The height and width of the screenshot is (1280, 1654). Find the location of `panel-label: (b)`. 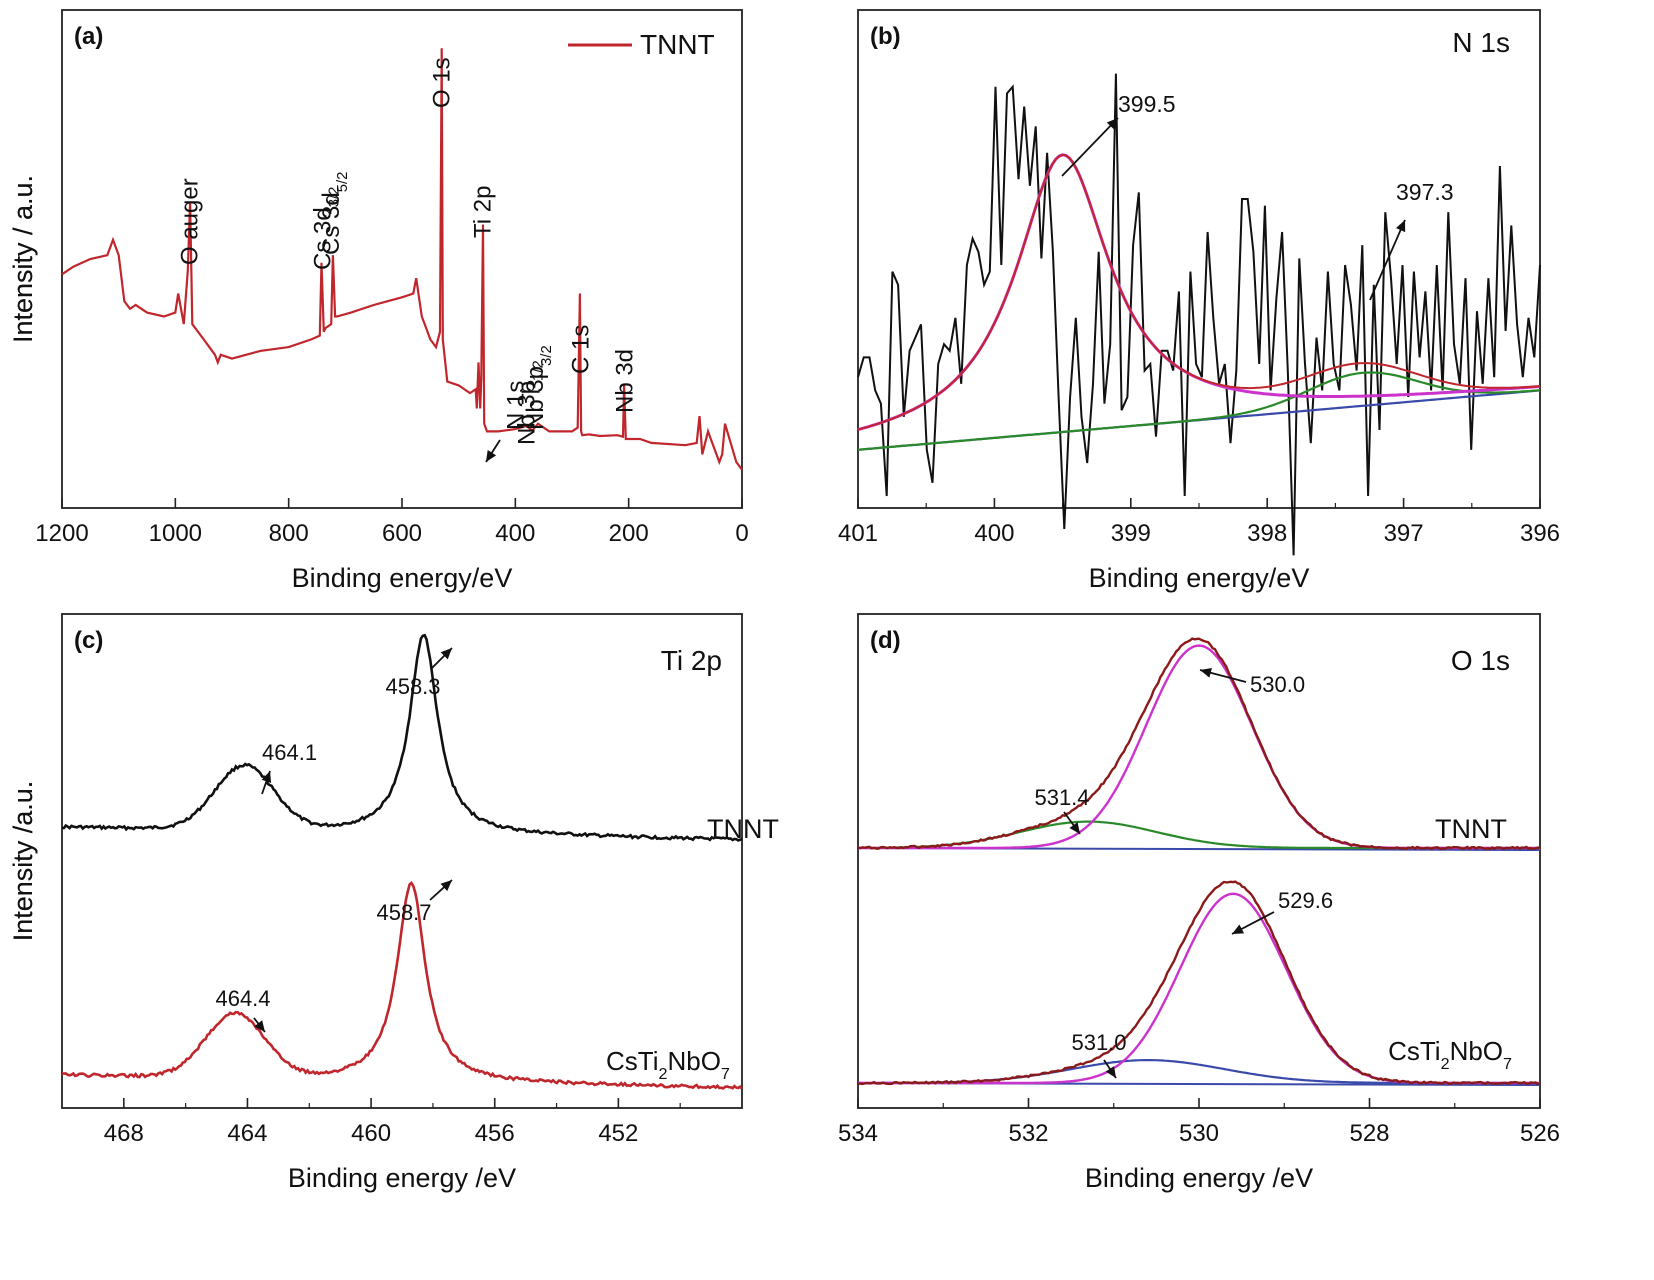

panel-label: (b) is located at coordinates (885, 36).